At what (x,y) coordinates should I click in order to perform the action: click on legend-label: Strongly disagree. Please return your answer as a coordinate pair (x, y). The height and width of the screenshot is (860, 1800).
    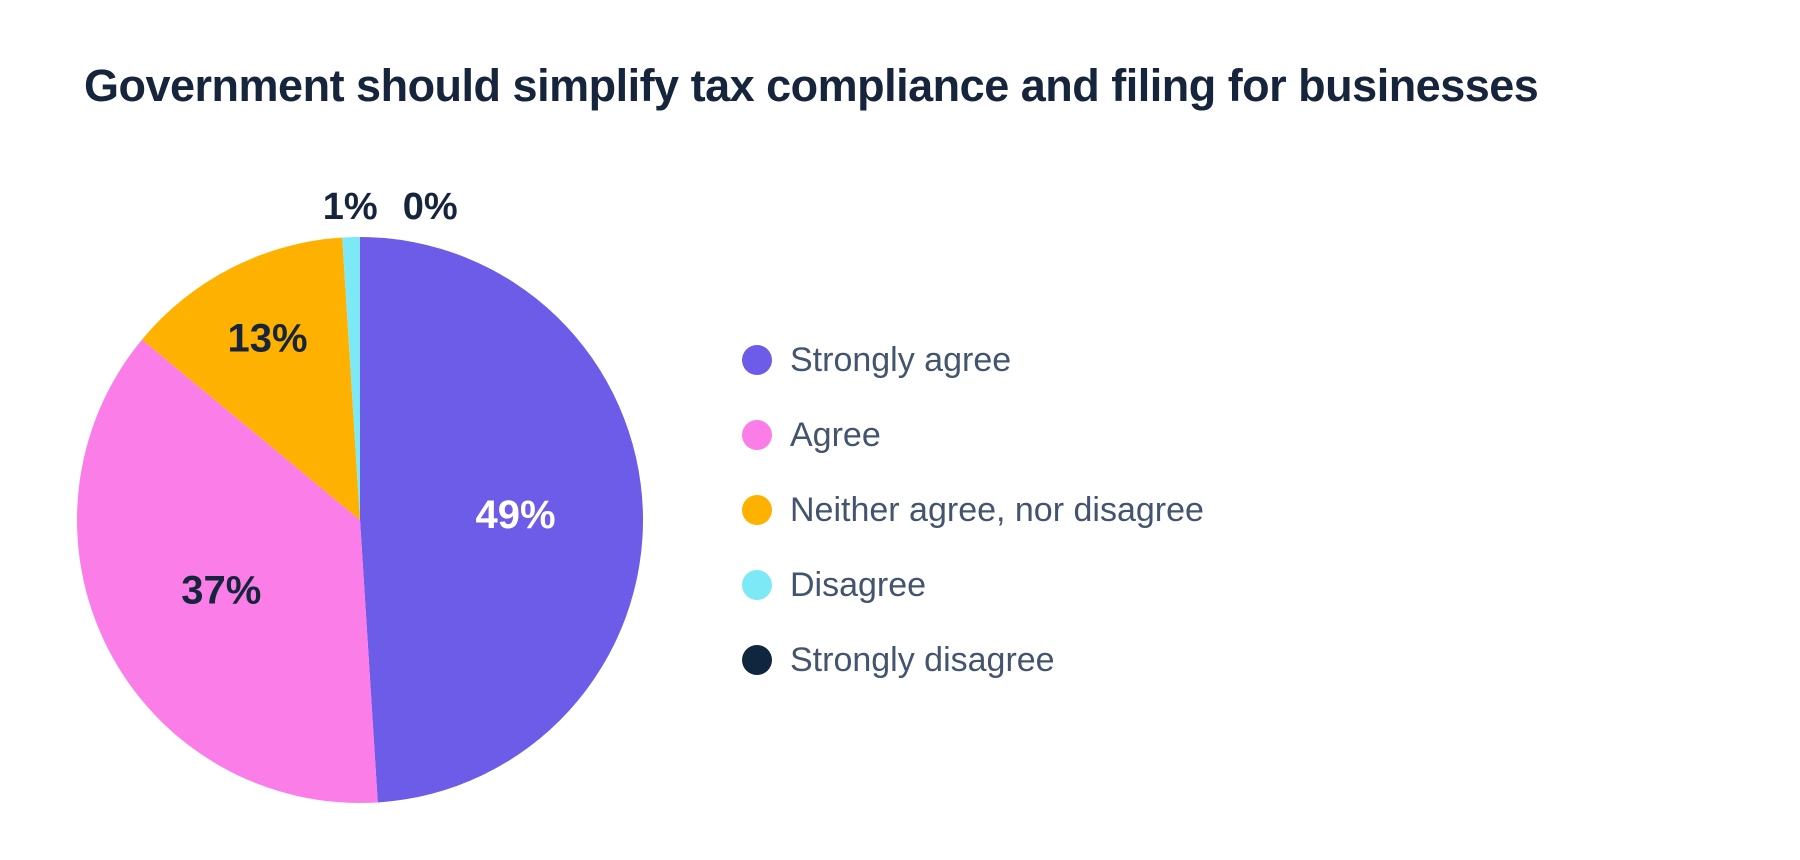
    Looking at the image, I should click on (922, 660).